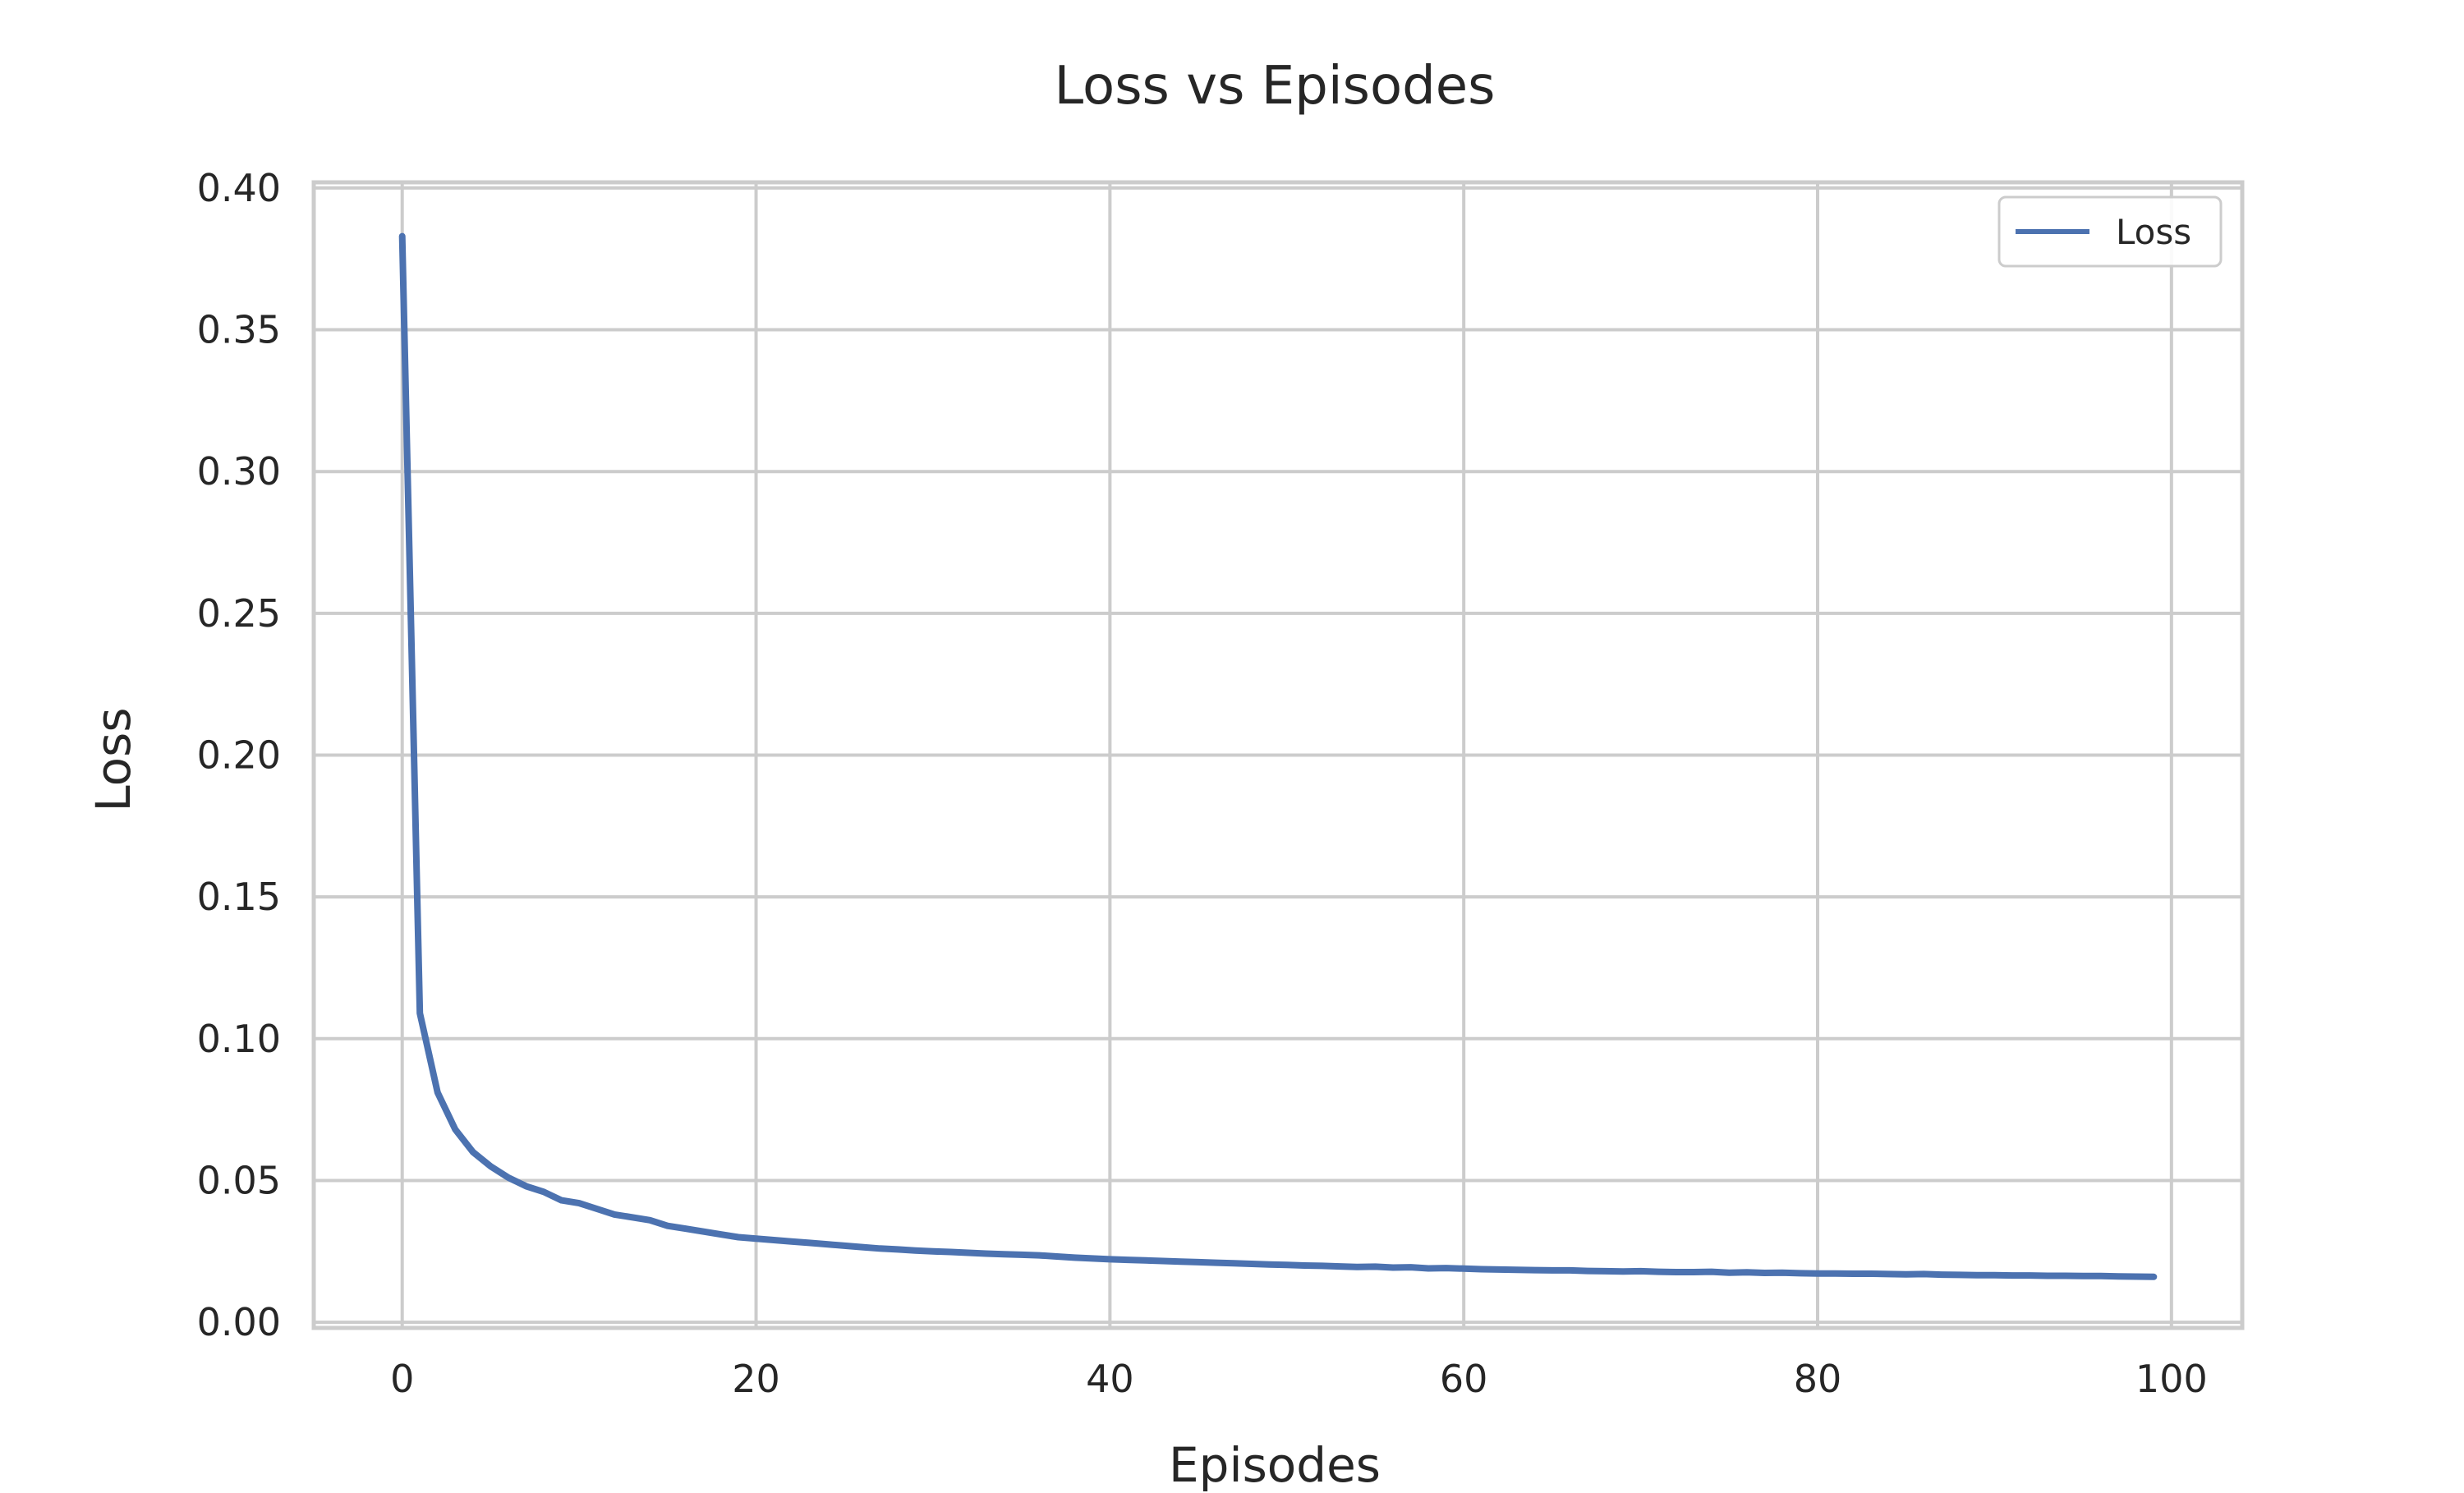 This screenshot has width=2464, height=1493. What do you see at coordinates (402, 1379) in the screenshot?
I see `x-tick-label: 0` at bounding box center [402, 1379].